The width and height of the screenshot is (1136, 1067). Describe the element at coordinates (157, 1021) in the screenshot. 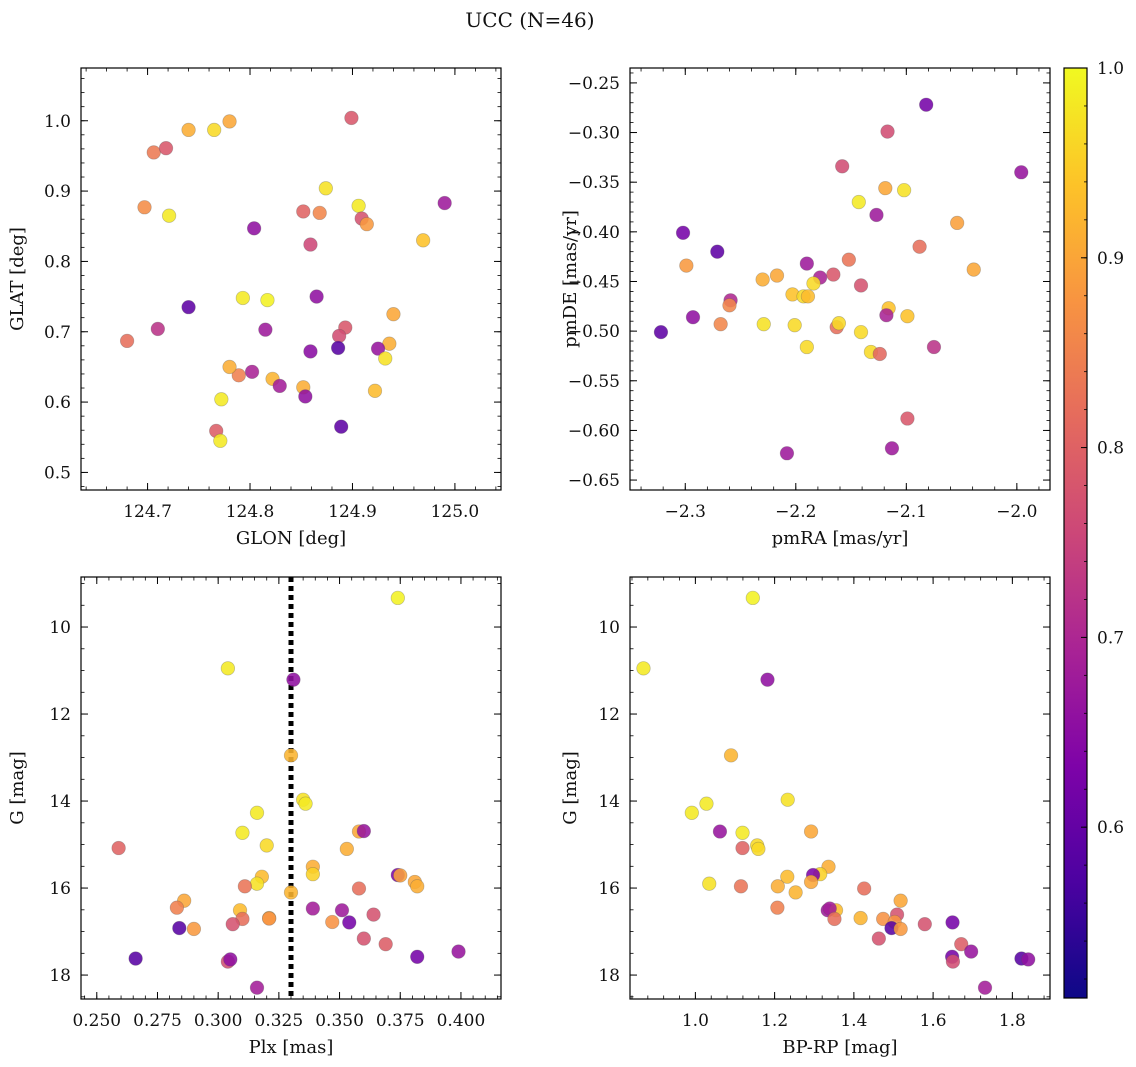

I see `x-tick-label: 0.275` at that location.